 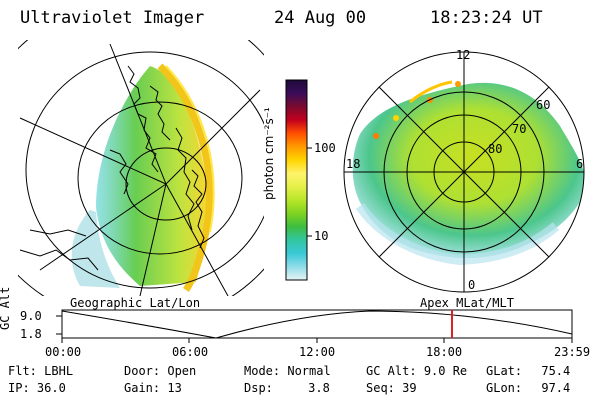 What do you see at coordinates (41, 371) in the screenshot?
I see `flt-info: Flt: LBHL` at bounding box center [41, 371].